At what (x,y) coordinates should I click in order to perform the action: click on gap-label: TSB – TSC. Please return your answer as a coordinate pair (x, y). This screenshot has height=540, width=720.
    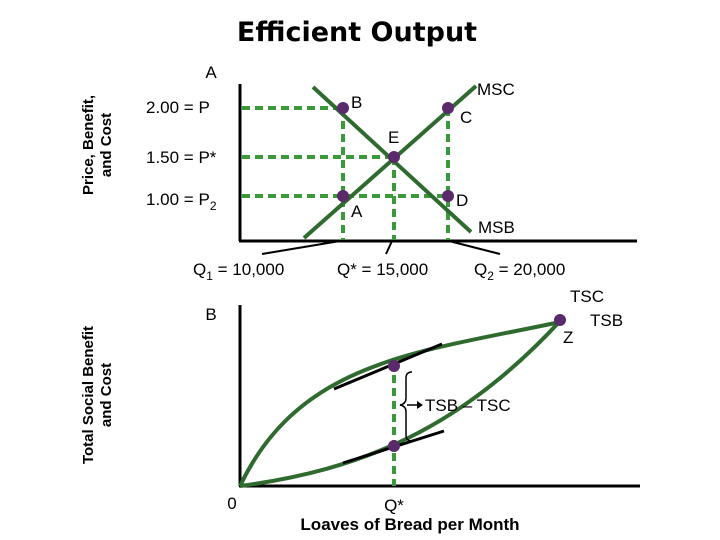
    Looking at the image, I should click on (468, 405).